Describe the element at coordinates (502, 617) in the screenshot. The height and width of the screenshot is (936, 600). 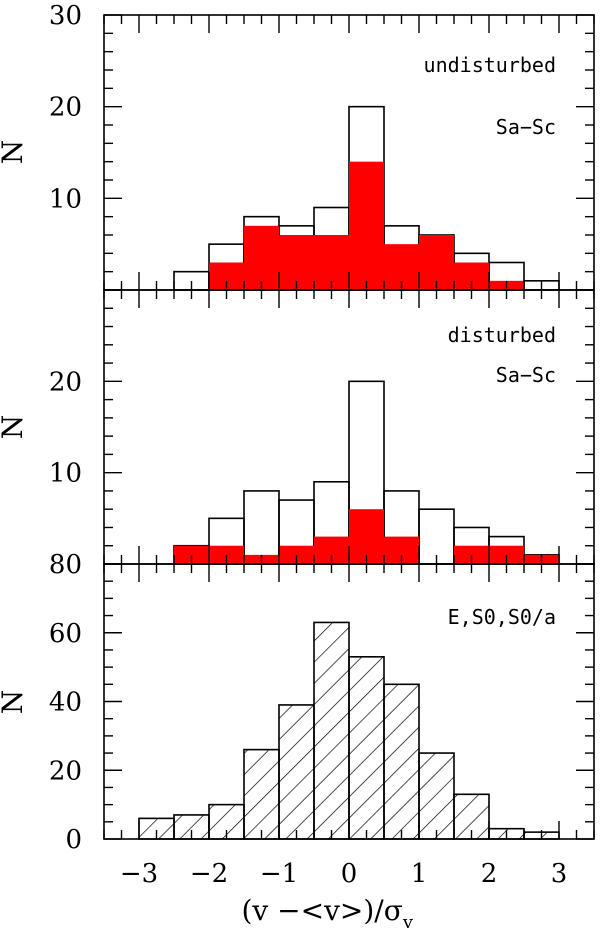
I see `annotation-early-type: E,S0,S0/a` at that location.